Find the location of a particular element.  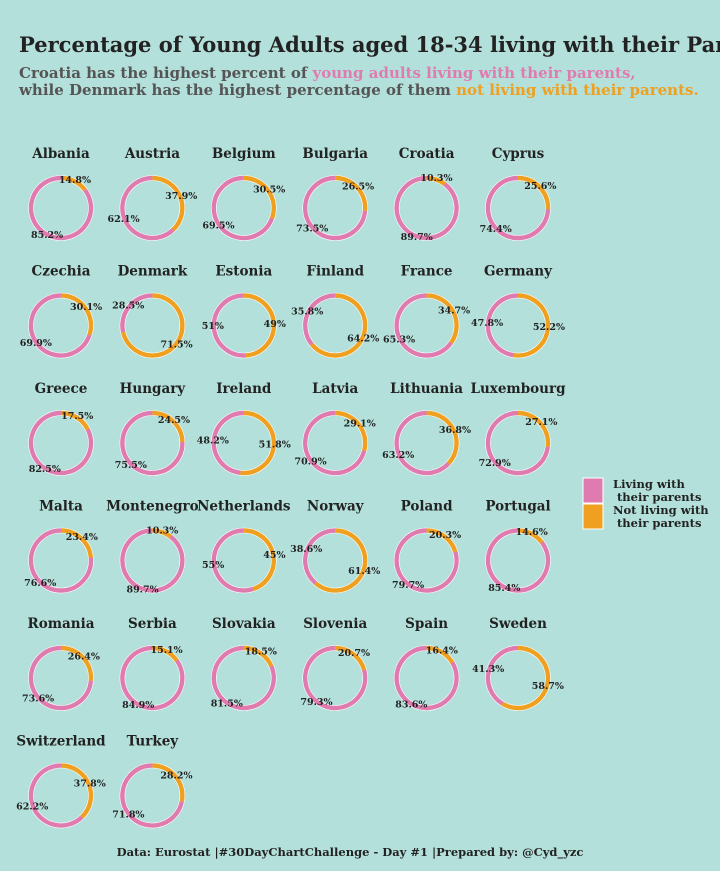

subtitle-part: Croatia has the highest percent of is located at coordinates (166, 73).